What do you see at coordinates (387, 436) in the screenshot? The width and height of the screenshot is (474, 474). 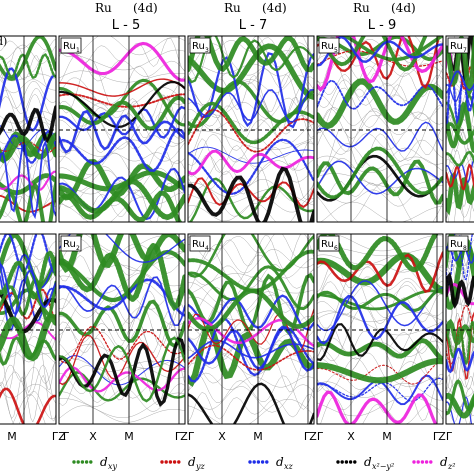 I see `x-tick-label: M` at bounding box center [387, 436].